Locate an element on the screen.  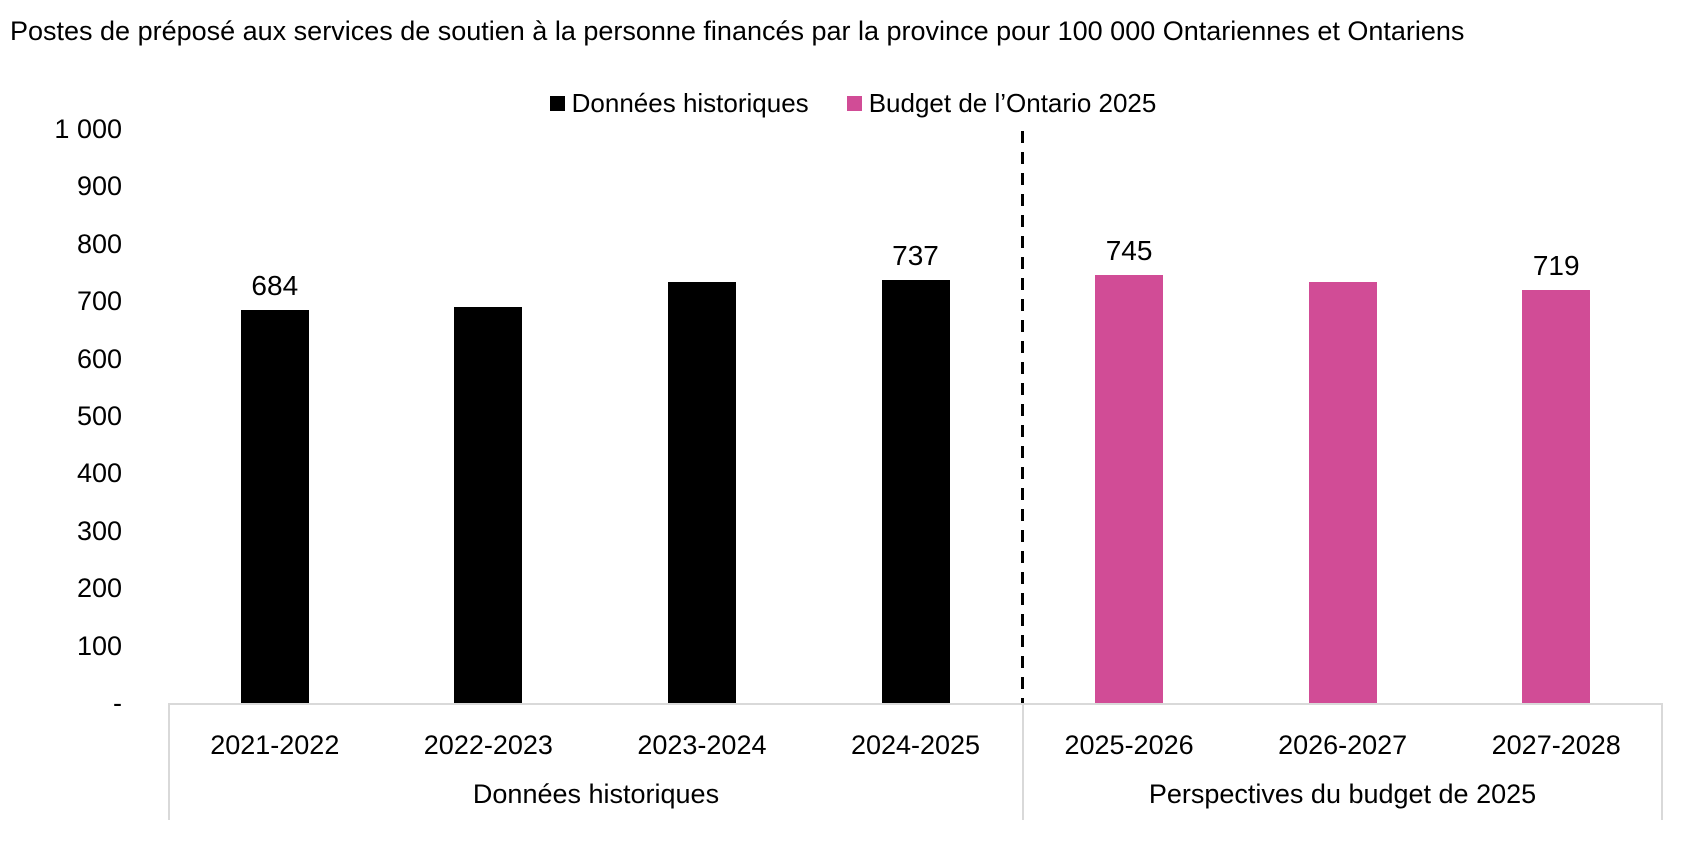
x-category-2027-2028: 2027-2028 is located at coordinates (1556, 745).